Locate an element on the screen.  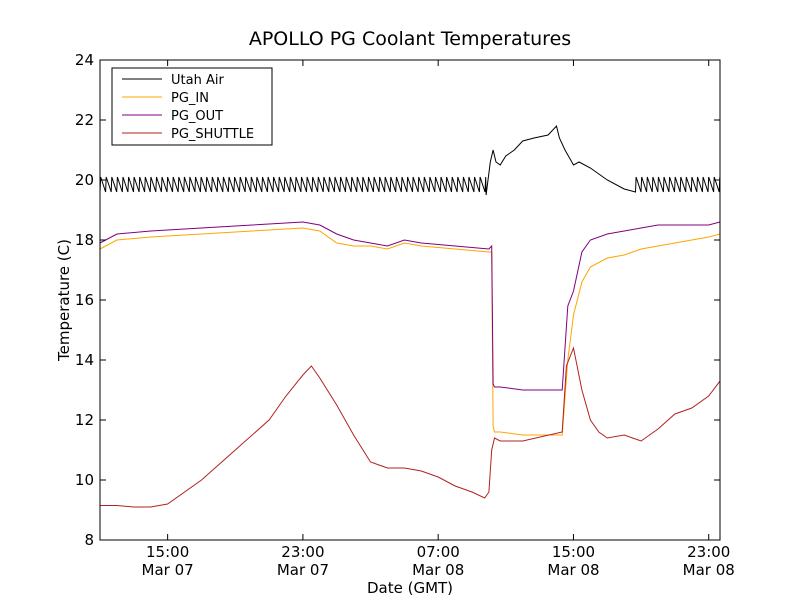
legend-entry-label: PG_IN is located at coordinates (190, 98).